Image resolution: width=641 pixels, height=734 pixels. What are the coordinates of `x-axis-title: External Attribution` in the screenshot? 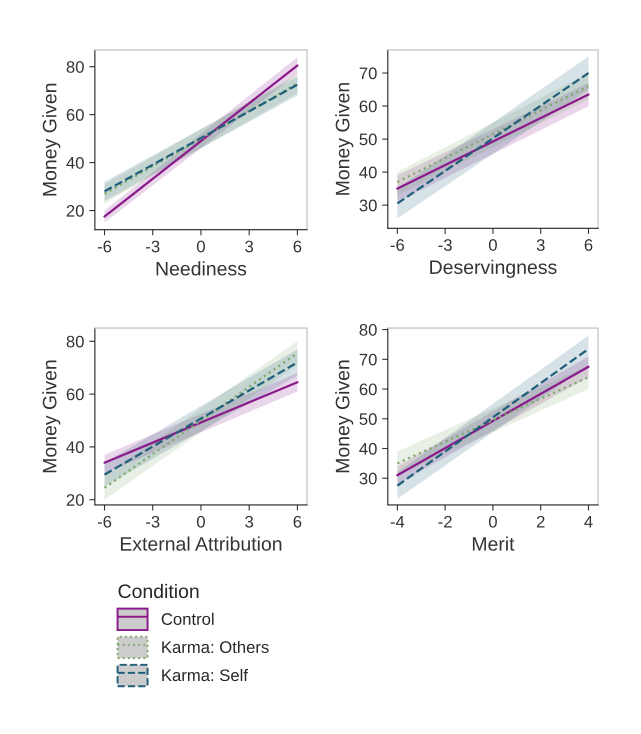 It's located at (201, 543).